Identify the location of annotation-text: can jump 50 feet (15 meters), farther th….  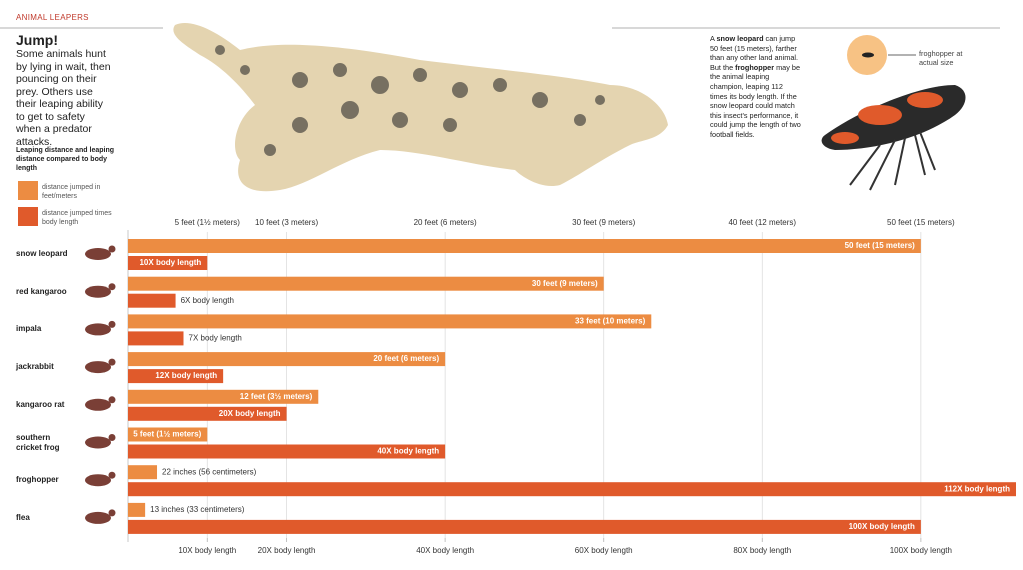
(754, 53).